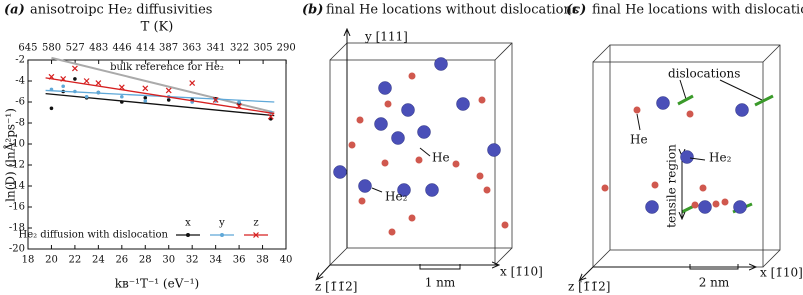  What do you see at coordinates (440, 267) in the screenshot?
I see `scale-bar` at bounding box center [440, 267].